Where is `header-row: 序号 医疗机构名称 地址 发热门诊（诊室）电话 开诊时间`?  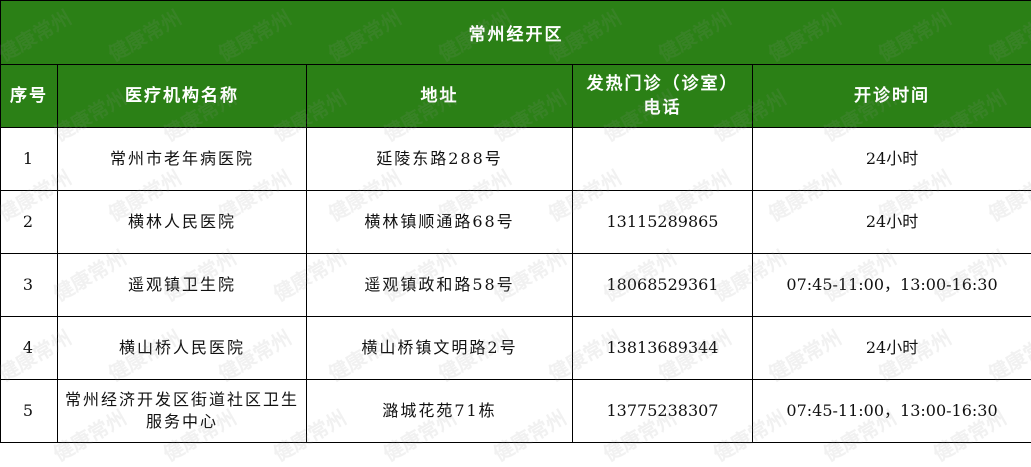
header-row: 序号 医疗机构名称 地址 发热门诊（诊室）电话 开诊时间 is located at coordinates (516, 96).